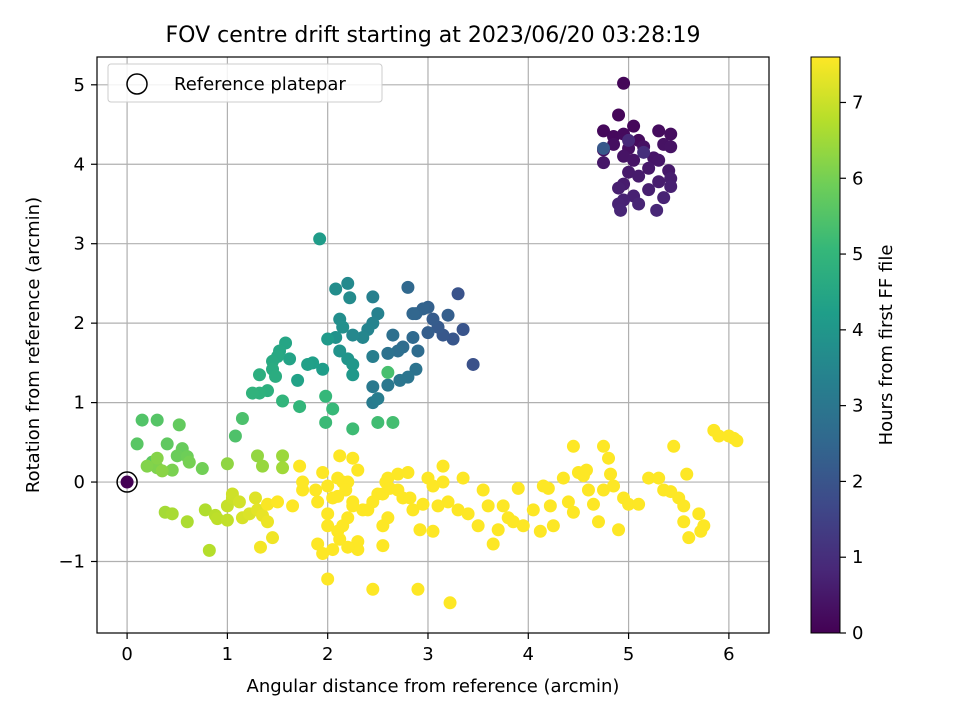 This screenshot has width=960, height=725. Describe the element at coordinates (79, 164) in the screenshot. I see `y-tick-label: 4` at that location.